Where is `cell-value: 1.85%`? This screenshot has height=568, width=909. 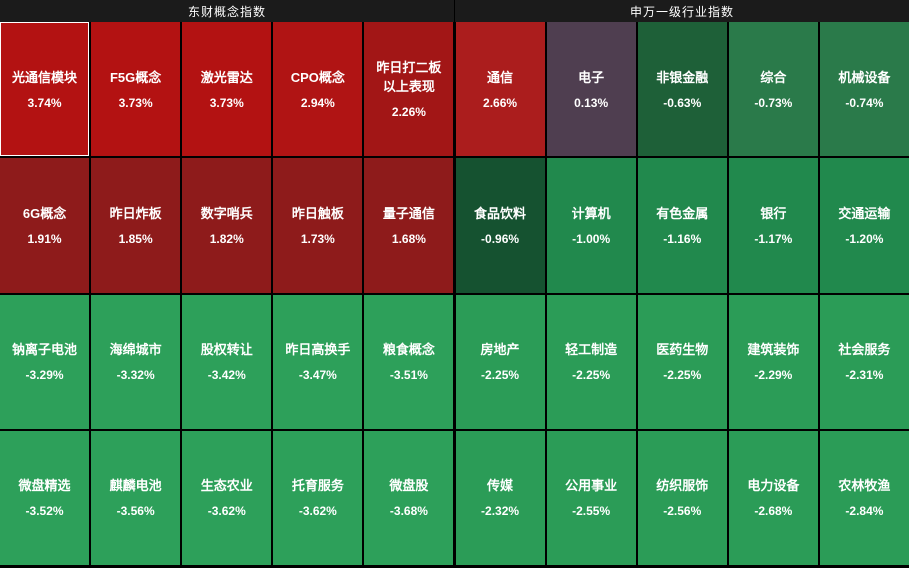
cell-value: 1.85% is located at coordinates (135, 238).